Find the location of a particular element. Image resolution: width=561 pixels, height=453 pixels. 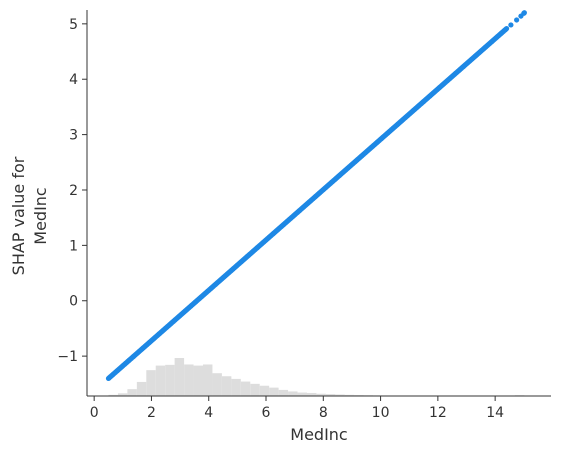

x-tick-label: 2 is located at coordinates (151, 413).